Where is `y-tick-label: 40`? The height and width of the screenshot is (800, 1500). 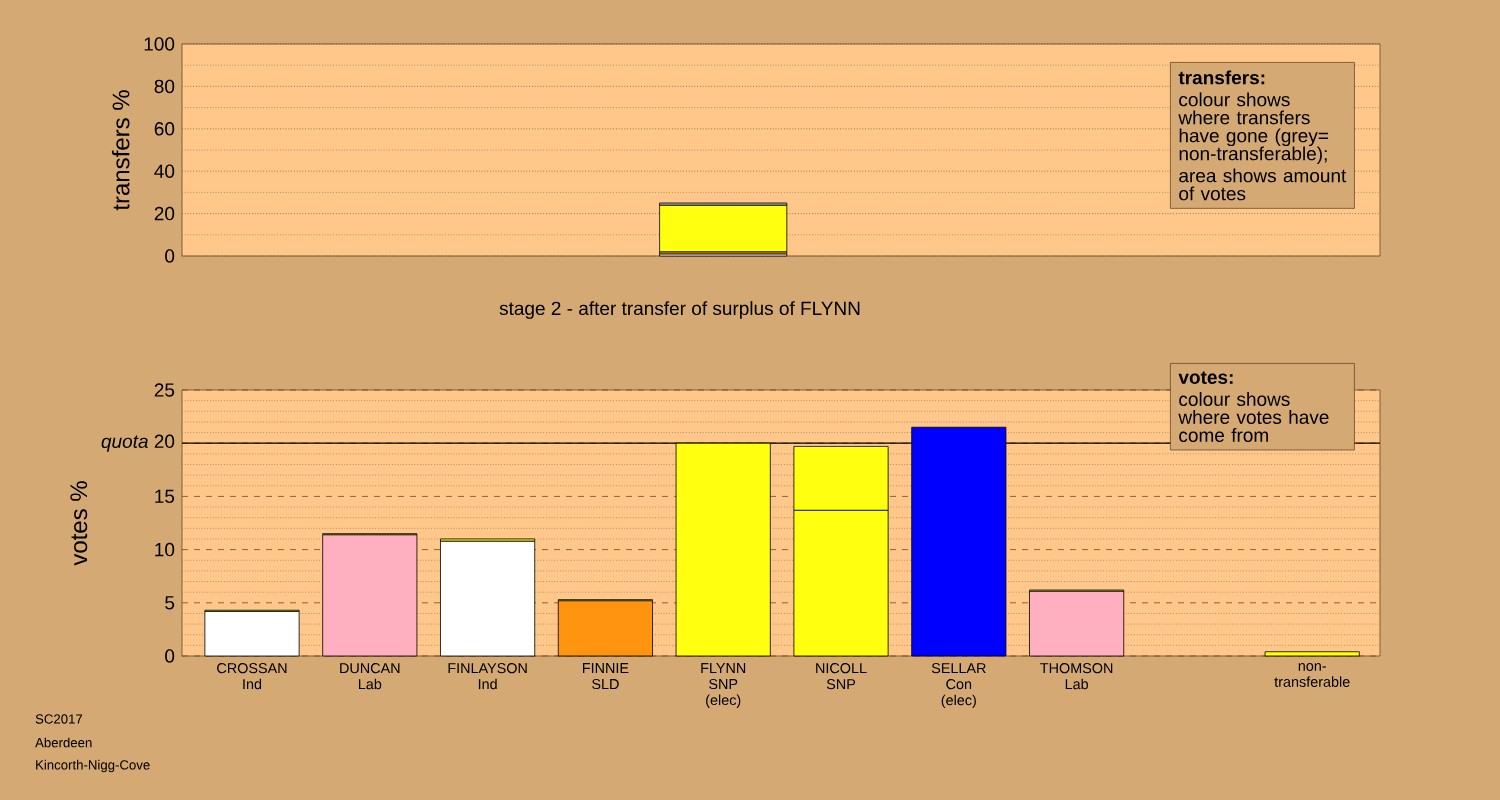
y-tick-label: 40 is located at coordinates (164, 171).